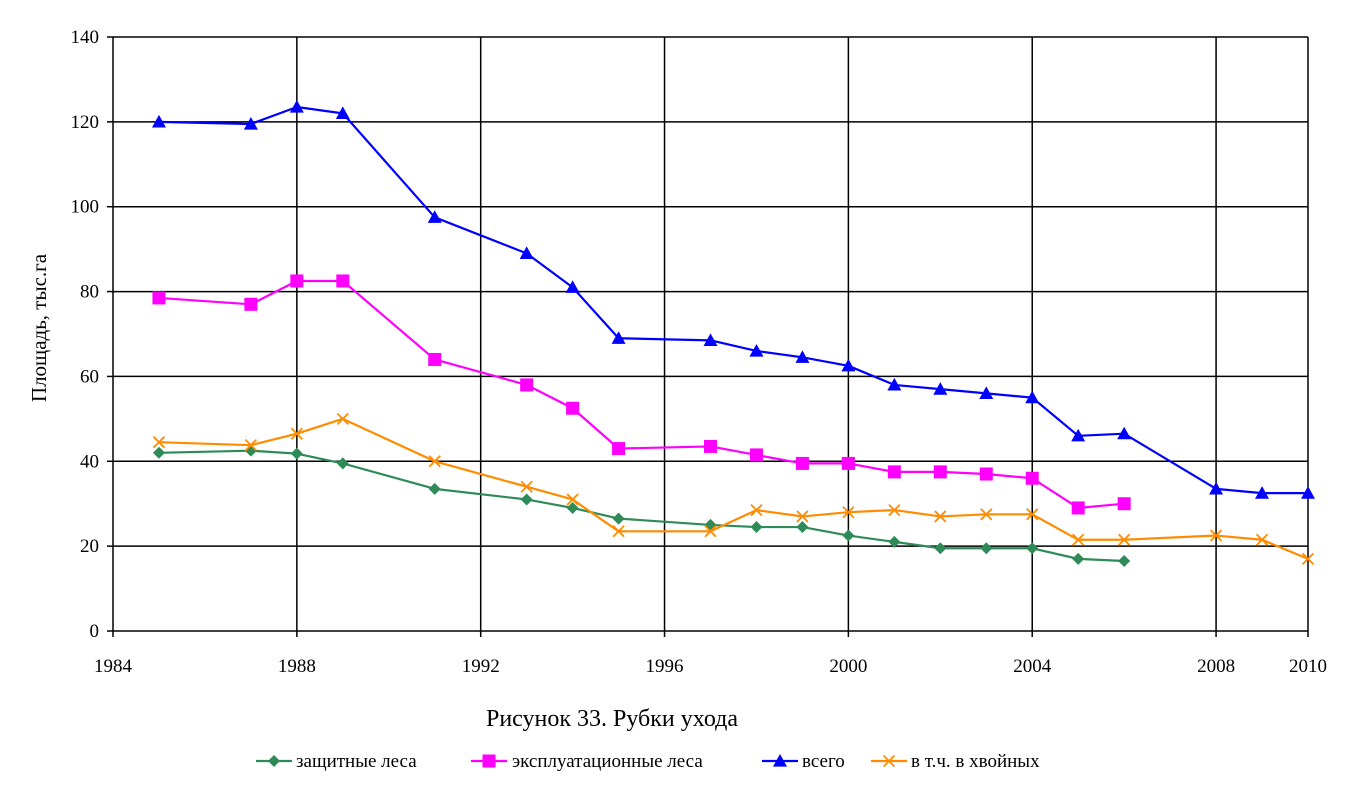  What do you see at coordinates (85, 122) in the screenshot?
I see `y-tick-label: 120` at bounding box center [85, 122].